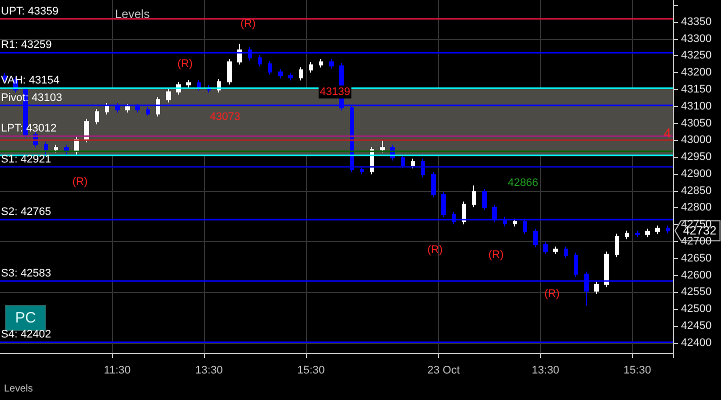  I want to click on y-tick-label: 42500, so click(696, 309).